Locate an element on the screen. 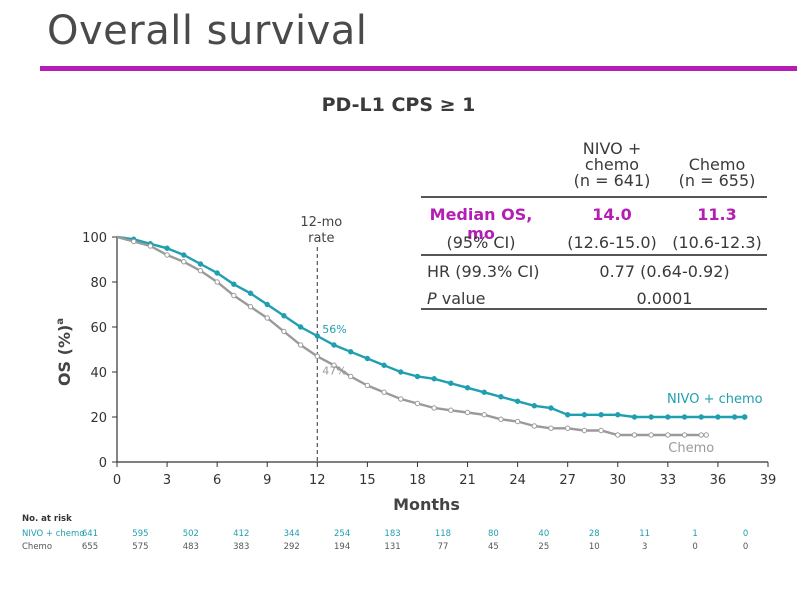  at-risk-value: 254 is located at coordinates (342, 534).